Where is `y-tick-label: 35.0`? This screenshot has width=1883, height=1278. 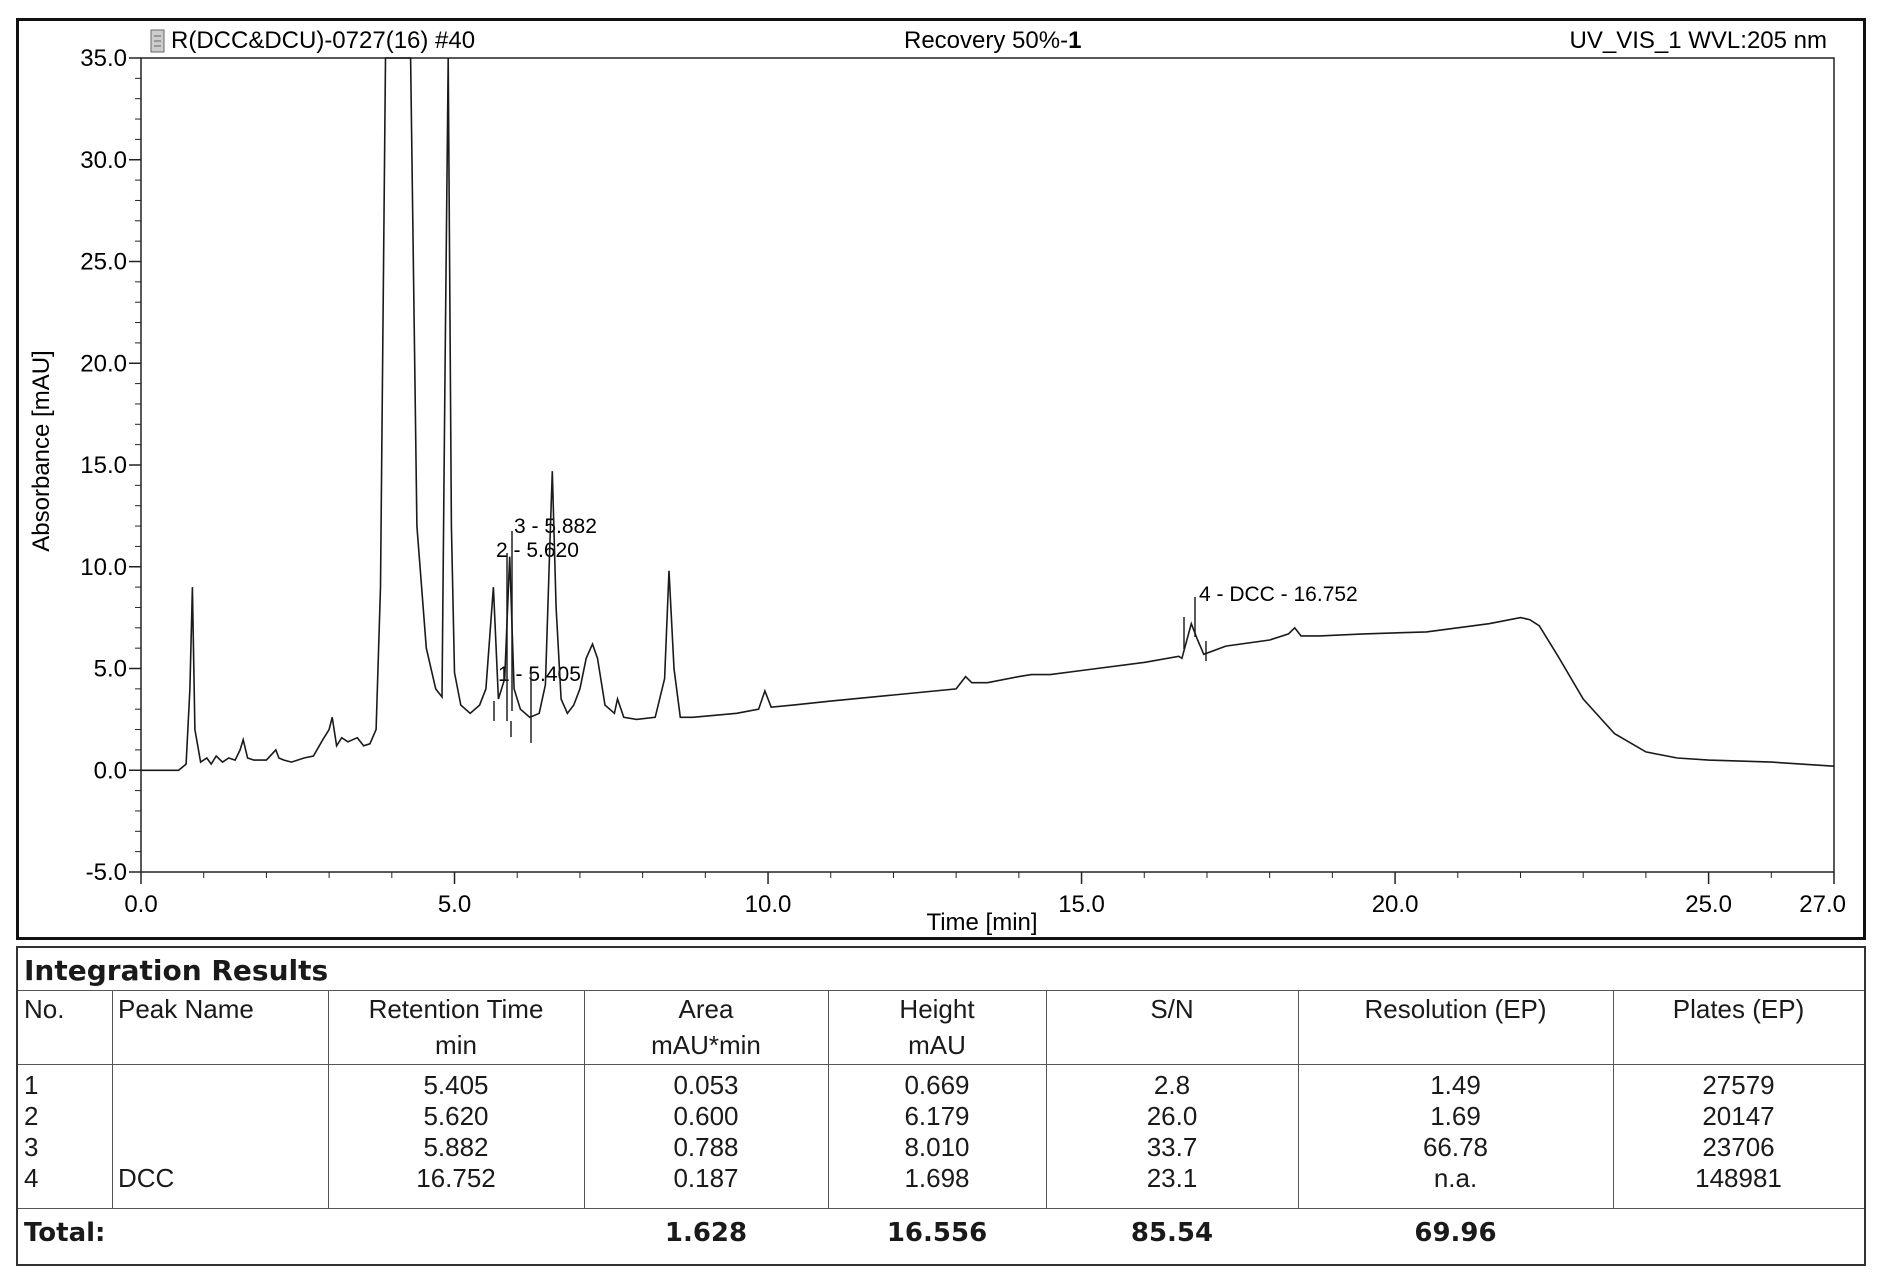 y-tick-label: 35.0 is located at coordinates (103, 58).